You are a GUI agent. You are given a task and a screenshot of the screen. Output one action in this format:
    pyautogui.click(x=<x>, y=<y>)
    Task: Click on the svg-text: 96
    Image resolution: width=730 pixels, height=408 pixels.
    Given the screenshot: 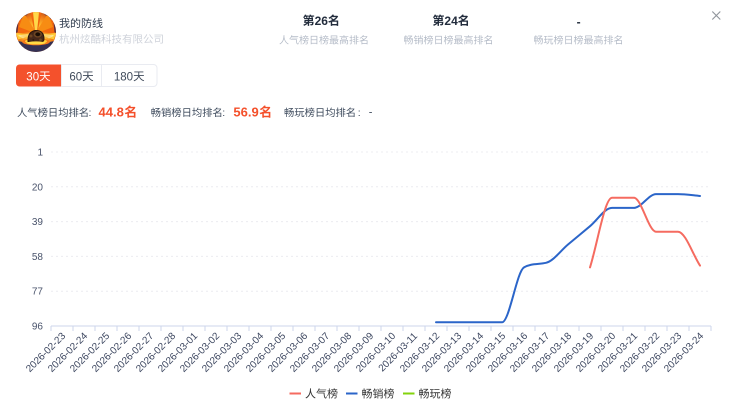 What is the action you would take?
    pyautogui.click(x=38, y=327)
    